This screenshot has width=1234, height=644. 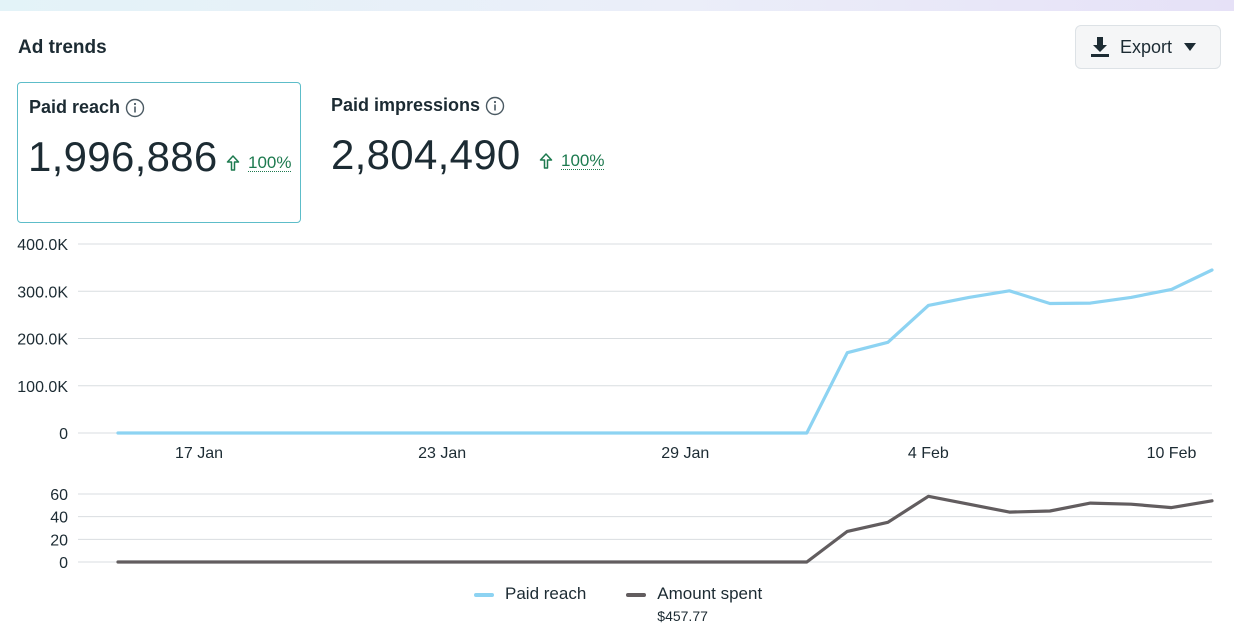 I want to click on series-line-amount-spent, so click(x=665, y=529).